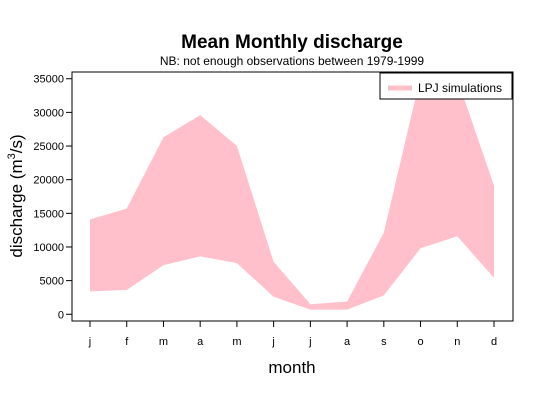 This screenshot has height=412, width=550. Describe the element at coordinates (48, 181) in the screenshot. I see `y-tick-label: 20000` at that location.